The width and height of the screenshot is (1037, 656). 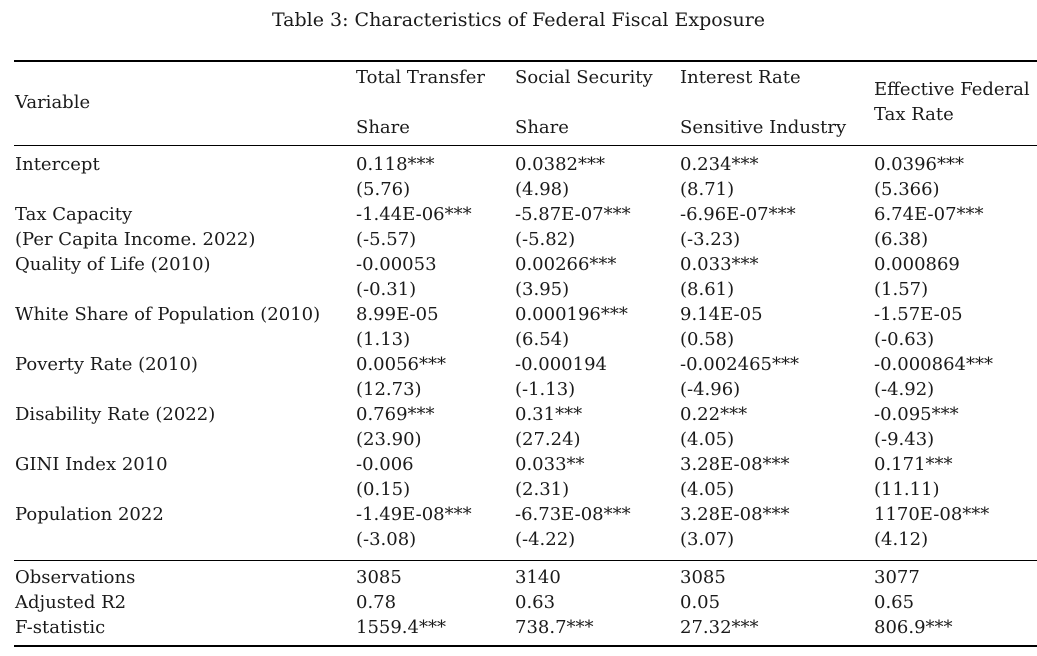 I want to click on coef-cell: 1170E-08***, so click(x=932, y=514).